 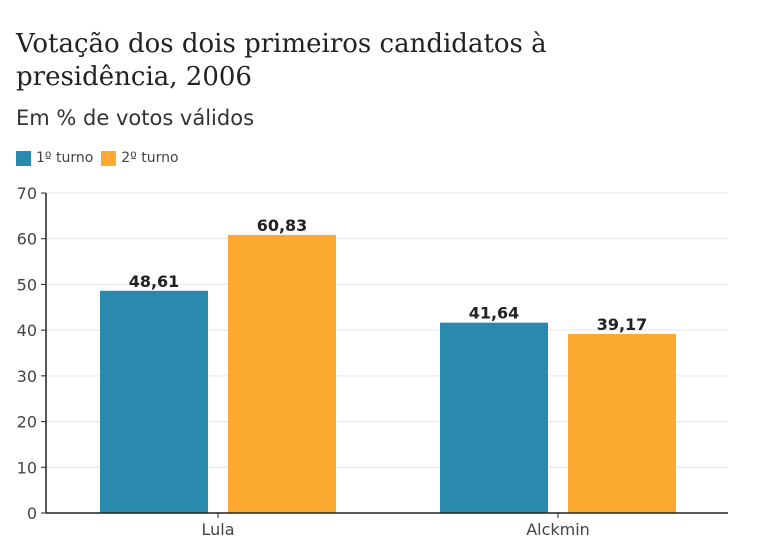 I want to click on data-label: 48,61, so click(x=154, y=281).